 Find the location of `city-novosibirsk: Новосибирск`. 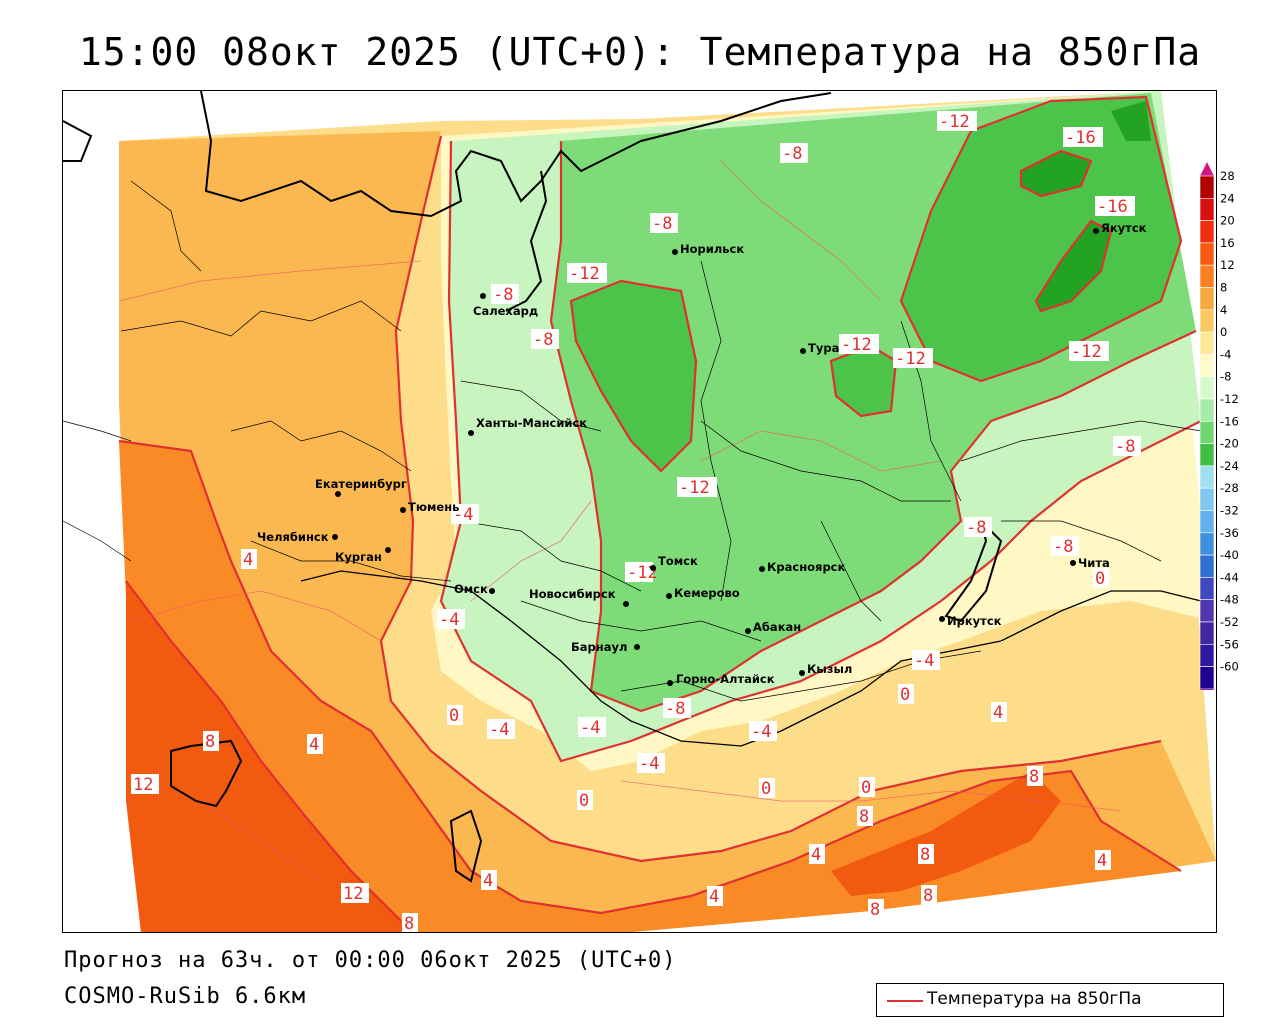

city-novosibirsk: Новосибирск is located at coordinates (579, 597).